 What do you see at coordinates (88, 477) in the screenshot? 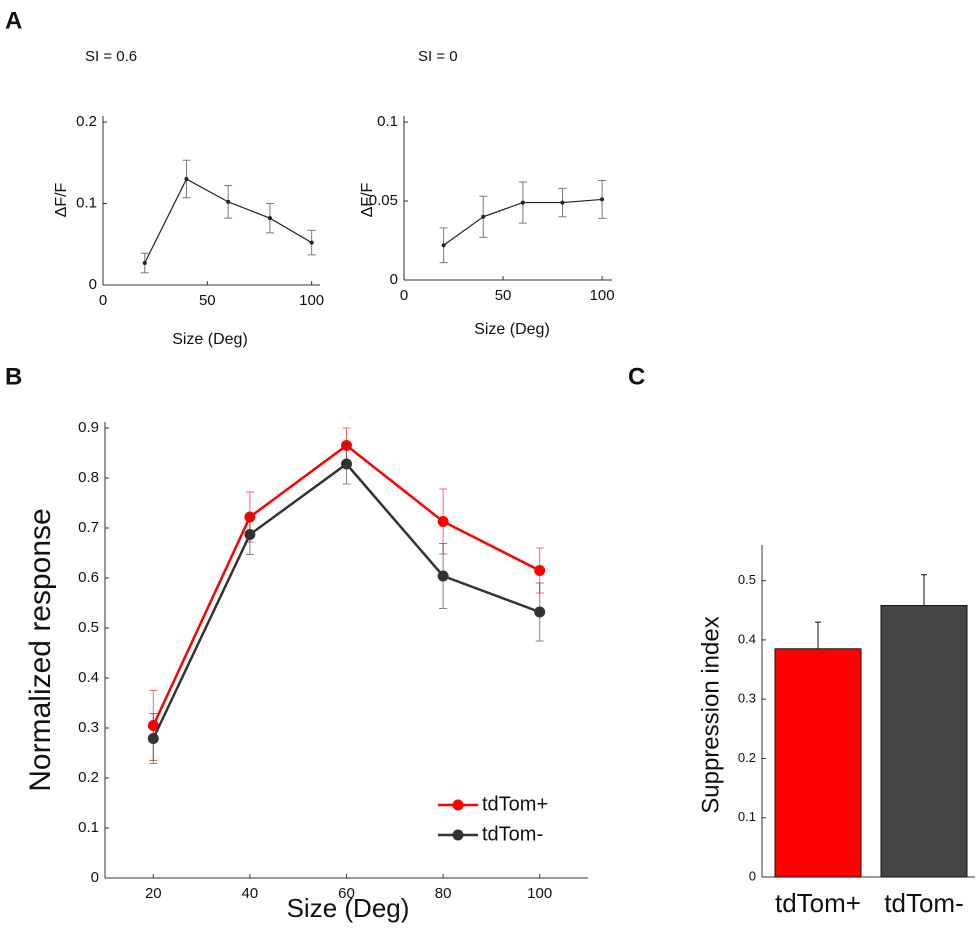
I see `y-tick-label: 0.8` at bounding box center [88, 477].